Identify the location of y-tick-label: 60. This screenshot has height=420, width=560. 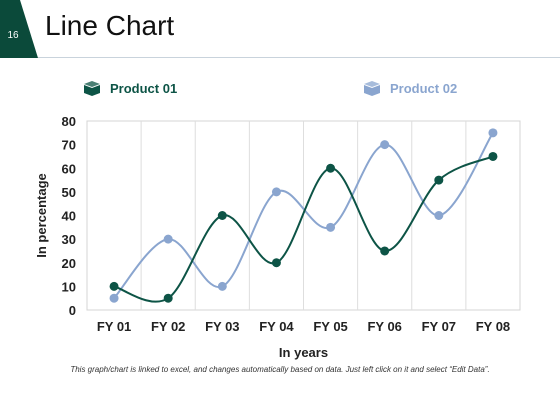
(69, 168).